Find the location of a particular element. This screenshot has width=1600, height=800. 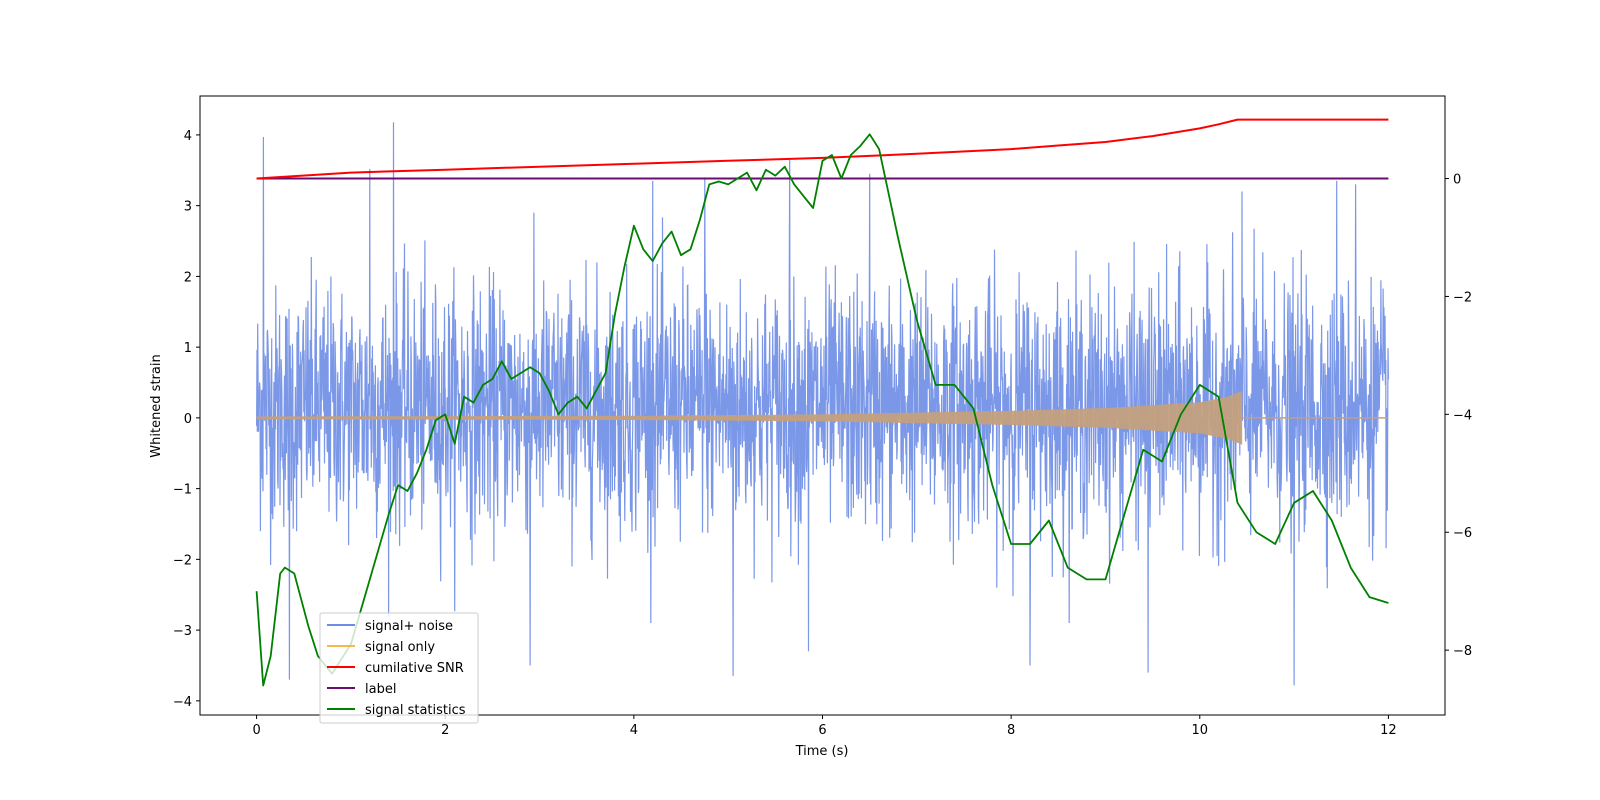

legend-label-label: label is located at coordinates (380, 689).